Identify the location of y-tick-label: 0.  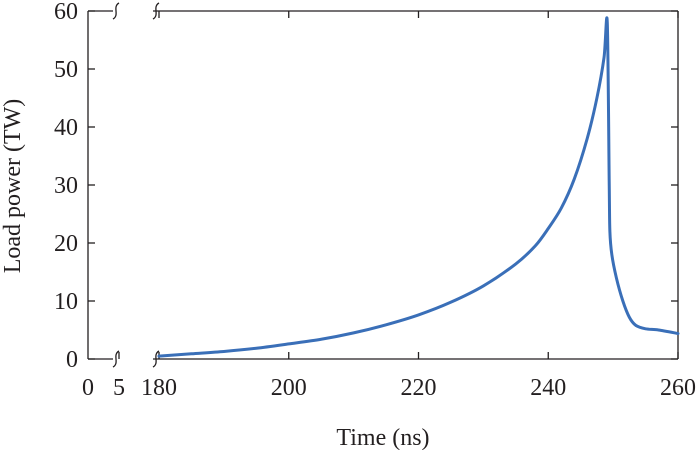
(72, 360).